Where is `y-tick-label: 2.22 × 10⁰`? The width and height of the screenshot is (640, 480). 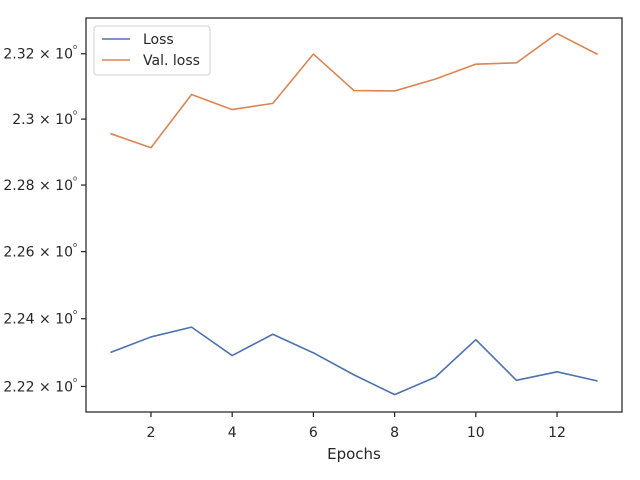 y-tick-label: 2.22 × 10⁰ is located at coordinates (40, 386).